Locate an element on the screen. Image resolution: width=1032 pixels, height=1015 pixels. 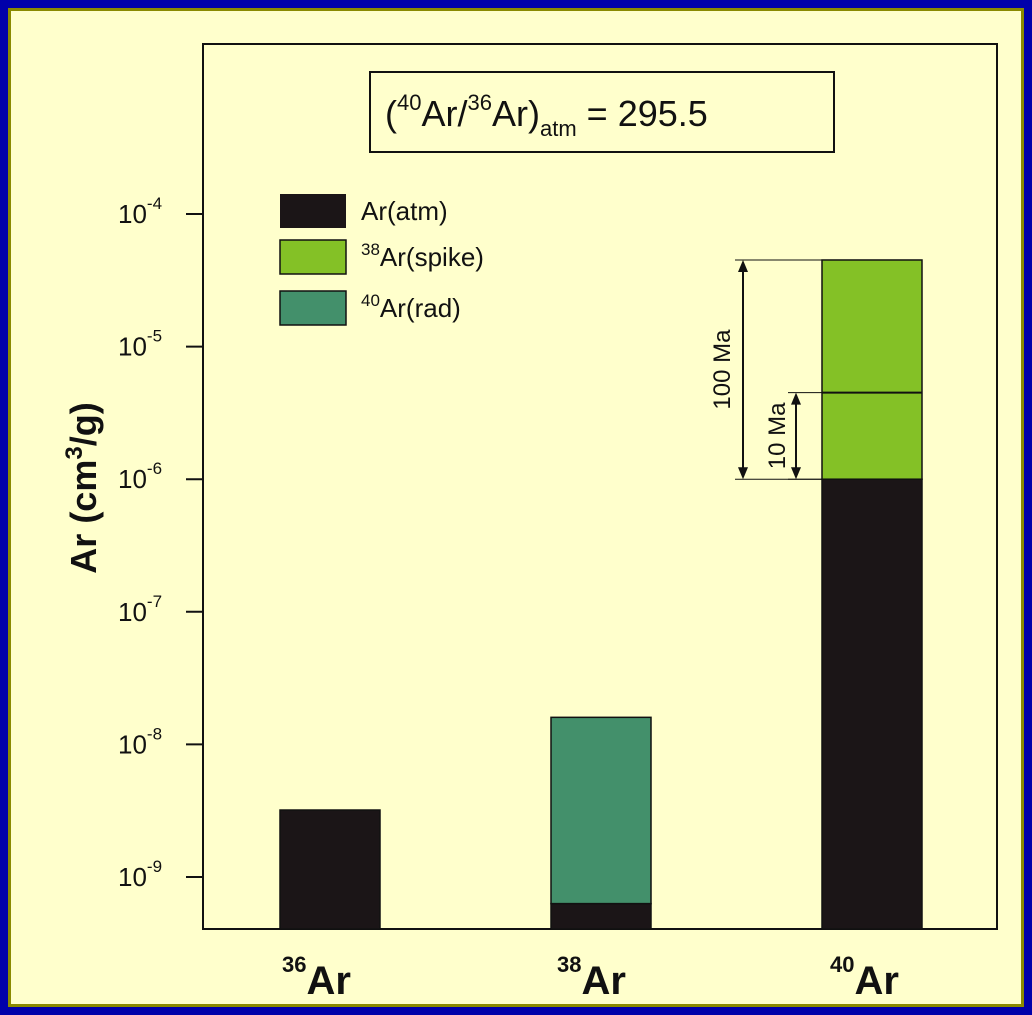
y-ticks: 10⁻⁹ 10⁻⁸ 10⁻⁷ 10⁻⁶ 10⁻⁵ 10⁻⁴ is located at coordinates (160, 543).